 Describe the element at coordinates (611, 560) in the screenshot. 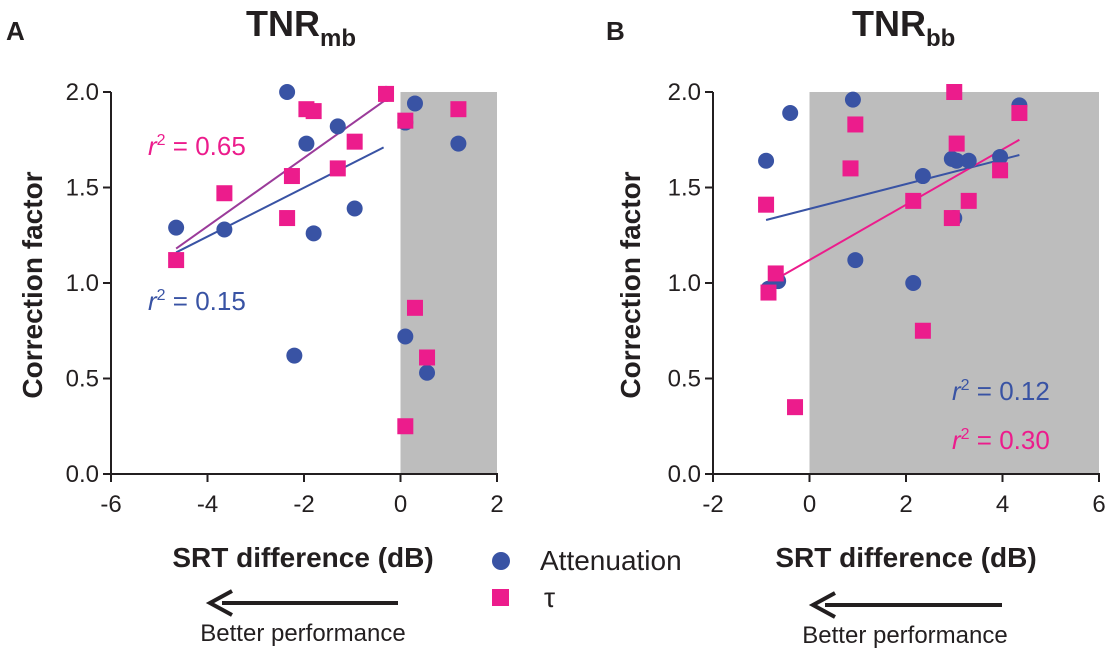

I see `legend-attenuation-label: Attenuation` at that location.